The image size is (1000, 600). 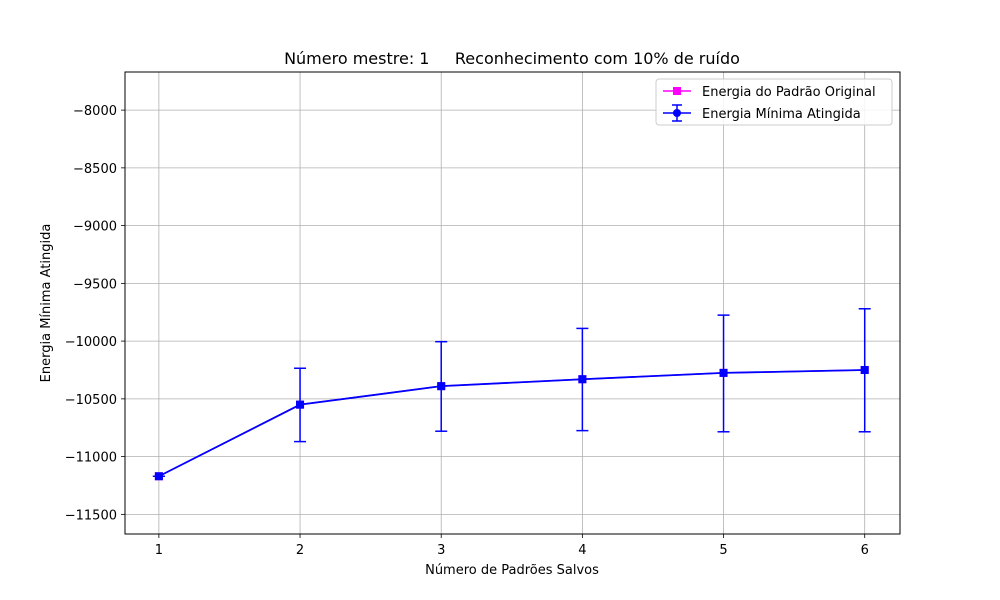 I want to click on x-tick-label: 5, so click(x=723, y=550).